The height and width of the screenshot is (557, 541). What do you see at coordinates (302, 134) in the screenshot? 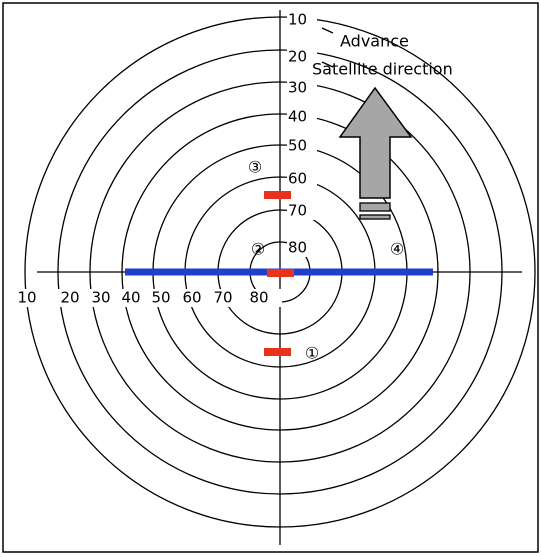
I see `vertical-label-bg` at bounding box center [302, 134].